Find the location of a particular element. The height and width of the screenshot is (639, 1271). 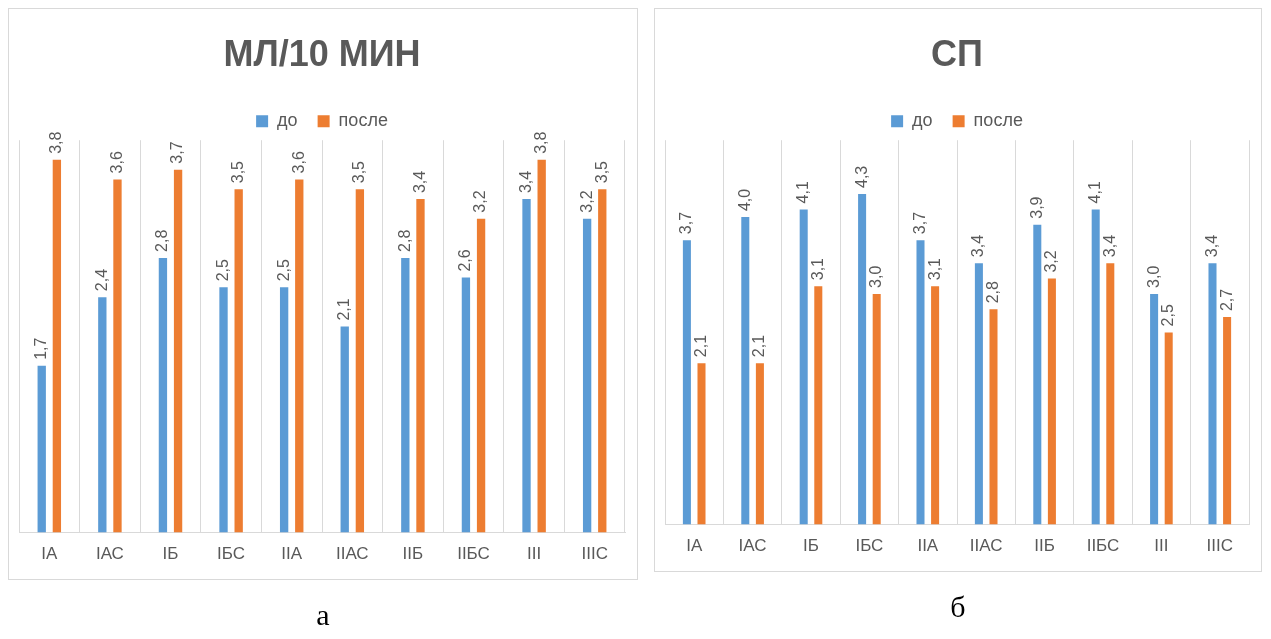

data-label: 2,7 is located at coordinates (1226, 300).